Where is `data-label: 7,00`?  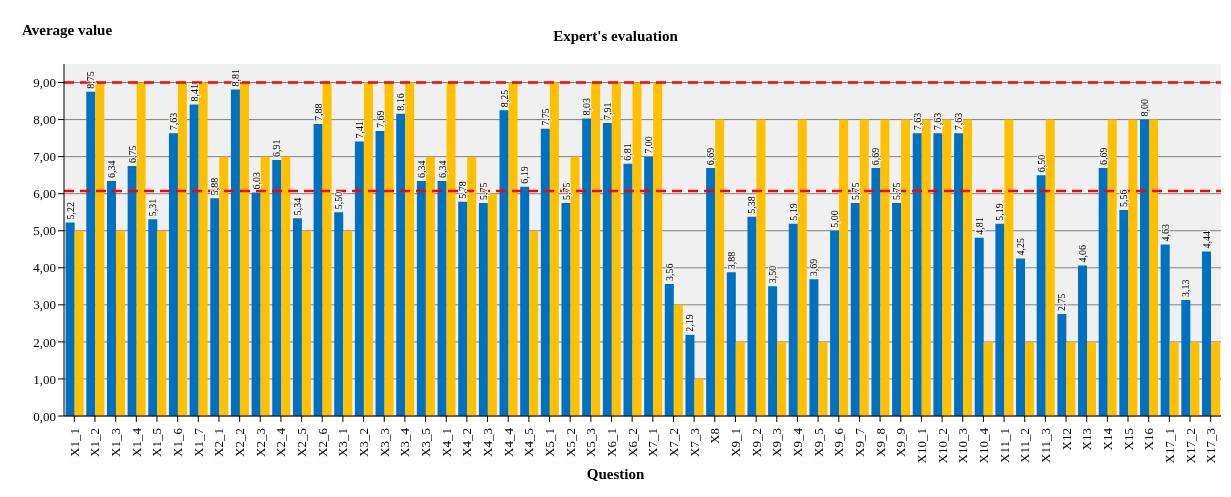
data-label: 7,00 is located at coordinates (649, 145).